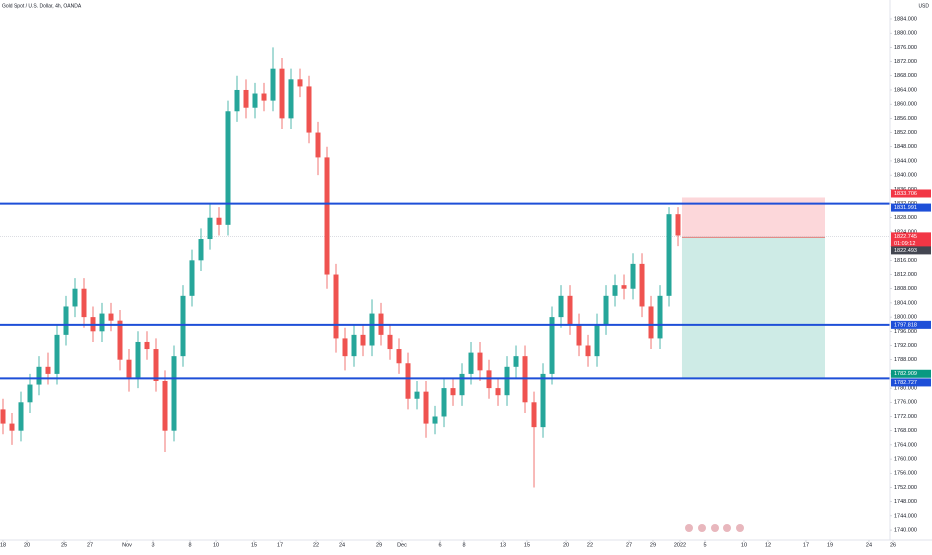  Describe the element at coordinates (905, 161) in the screenshot. I see `y-tick-label: 1844.000` at that location.